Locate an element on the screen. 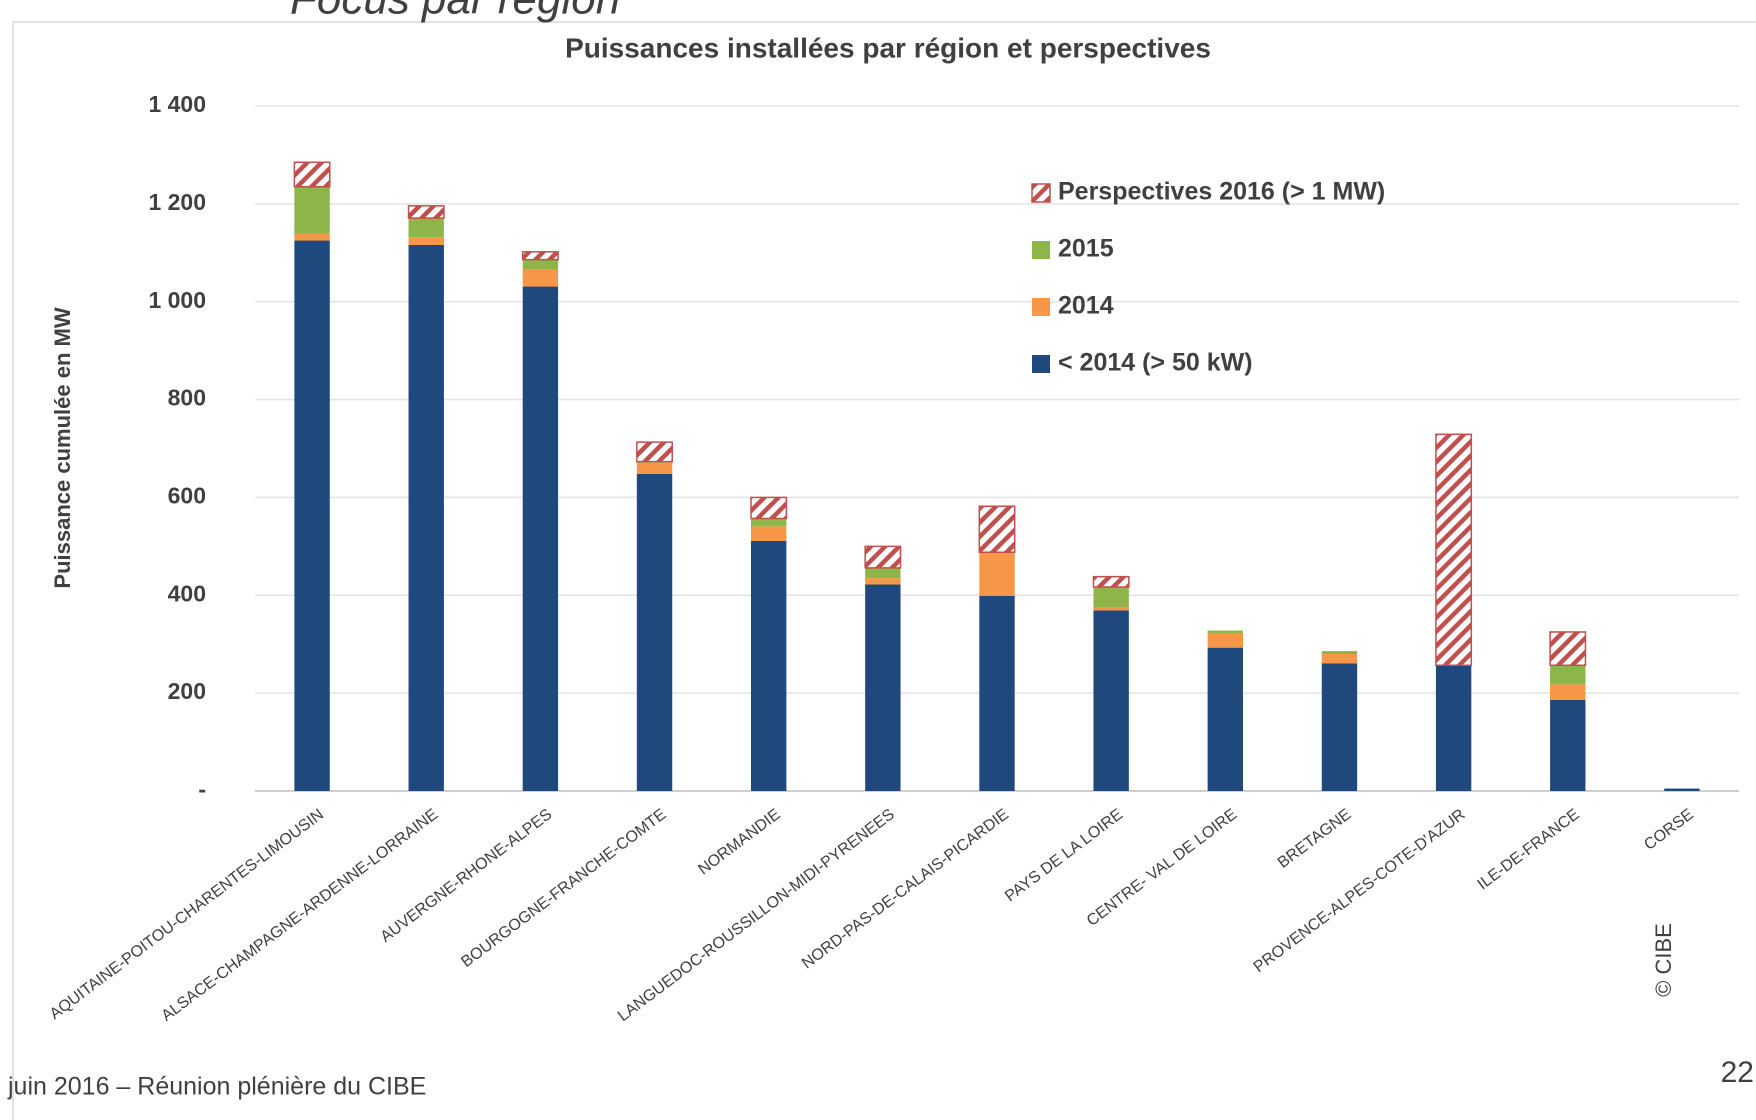 This screenshot has height=1120, width=1756. x-tick-label: ILE-DE-FRANCE is located at coordinates (1529, 849).